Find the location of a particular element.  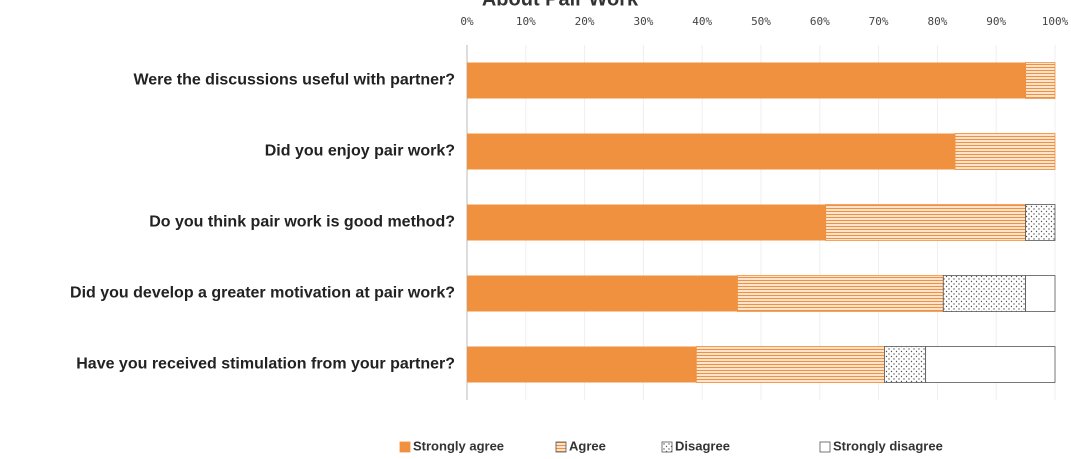

legend-label: Strongly agree is located at coordinates (458, 445).